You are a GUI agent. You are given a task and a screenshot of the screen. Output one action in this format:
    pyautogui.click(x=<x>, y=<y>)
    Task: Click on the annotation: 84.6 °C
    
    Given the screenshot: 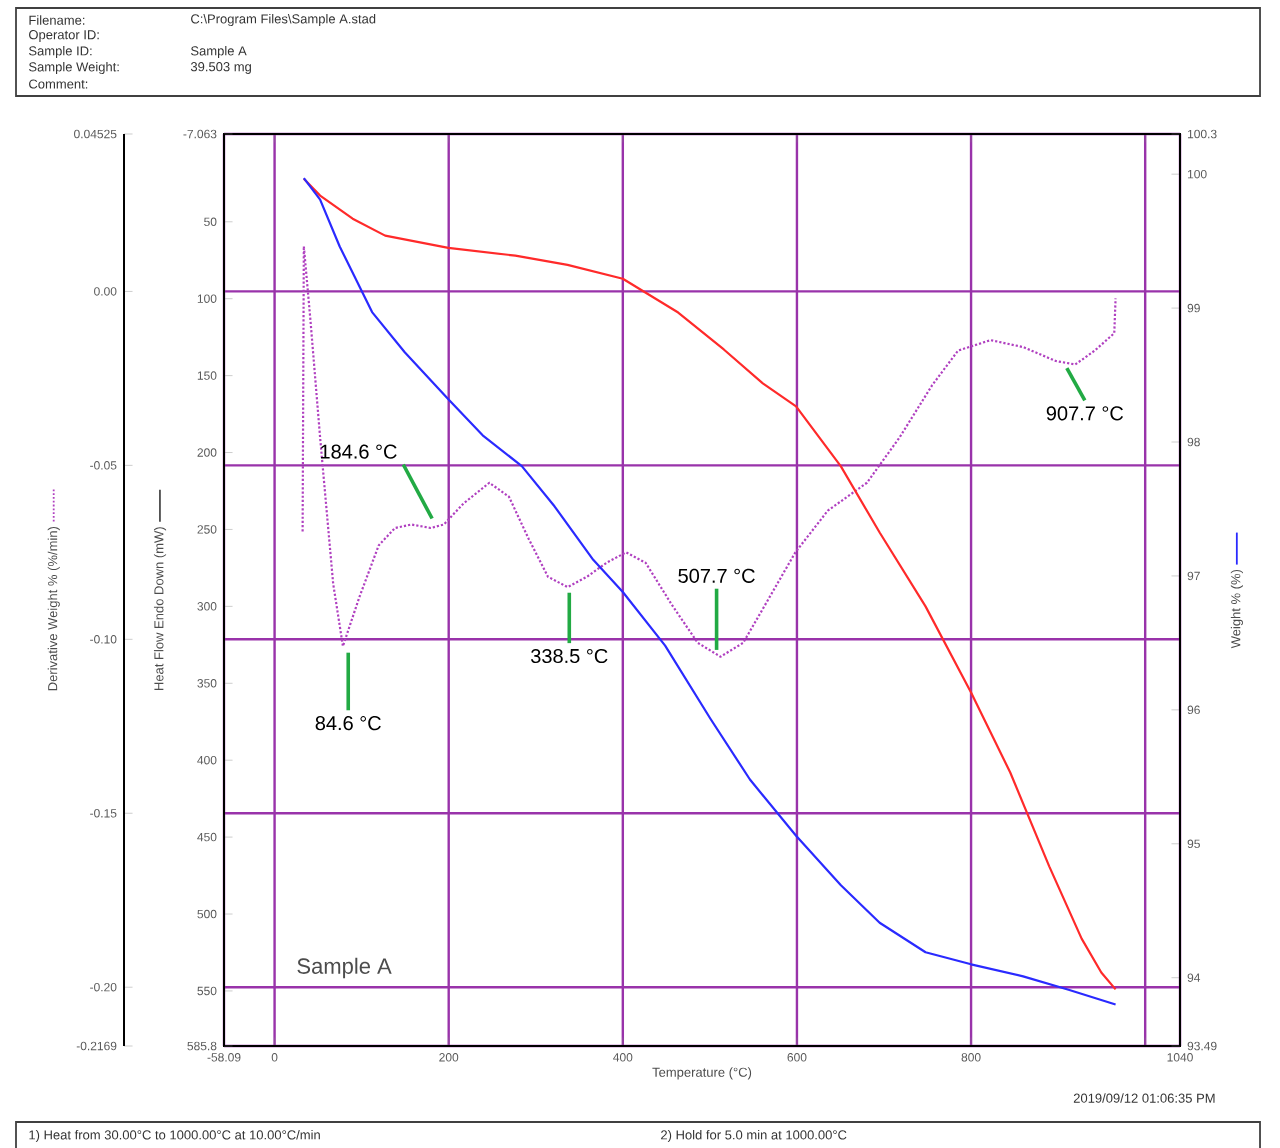 What is the action you would take?
    pyautogui.click(x=348, y=723)
    